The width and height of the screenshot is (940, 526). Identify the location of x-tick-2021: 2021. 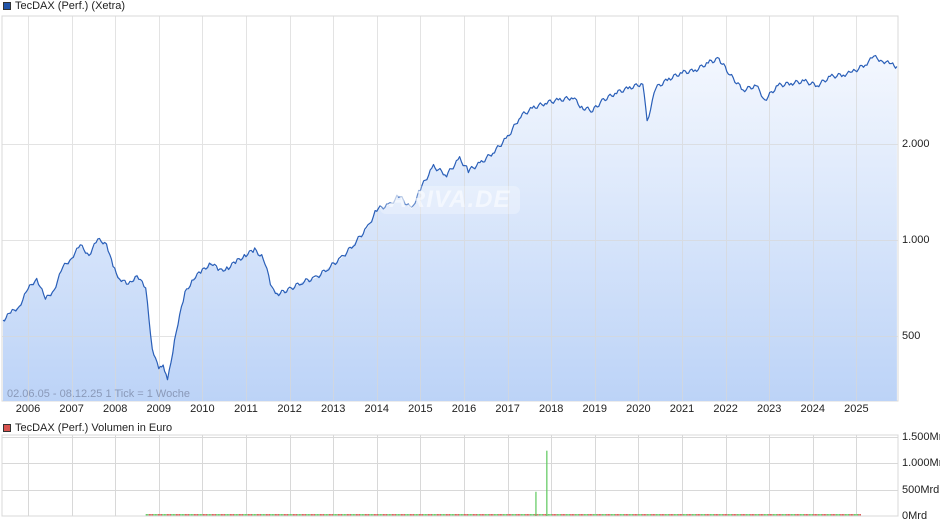
(682, 409).